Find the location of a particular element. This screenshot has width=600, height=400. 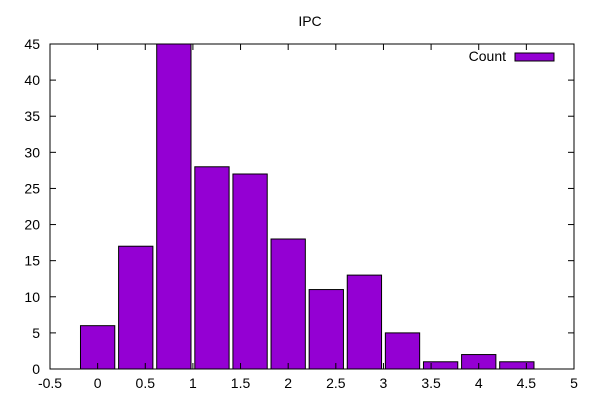

y-tick-label-7: 35 is located at coordinates (32, 116).